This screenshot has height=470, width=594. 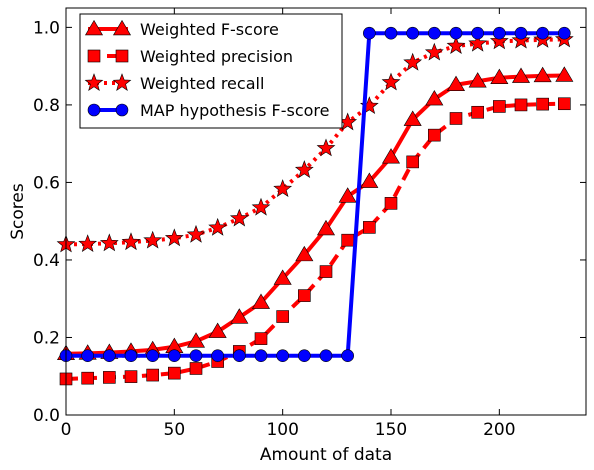 I want to click on x-tick-label: 200, so click(x=499, y=430).